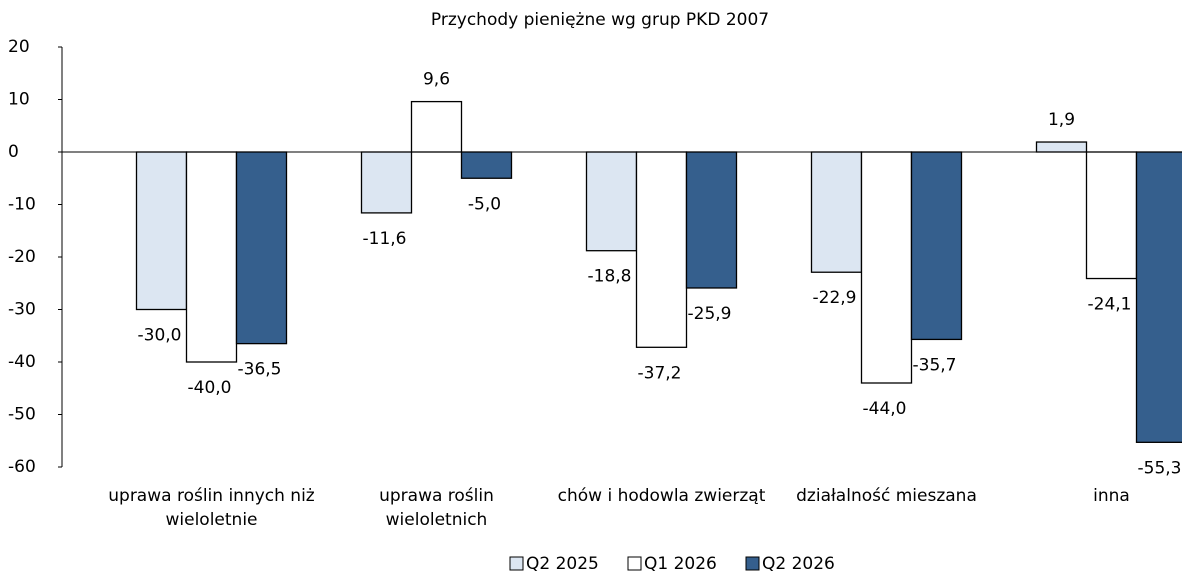  I want to click on x-tick-label: uprawa roślin innych niż wieloletnie, so click(211, 508).